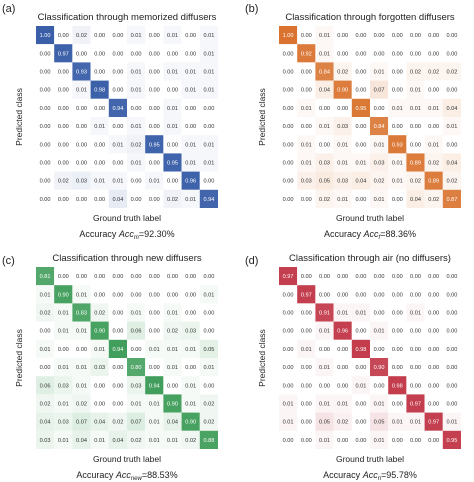 This screenshot has width=474, height=482. What do you see at coordinates (136, 238) in the screenshot?
I see `accuracy-subscript: m` at bounding box center [136, 238].